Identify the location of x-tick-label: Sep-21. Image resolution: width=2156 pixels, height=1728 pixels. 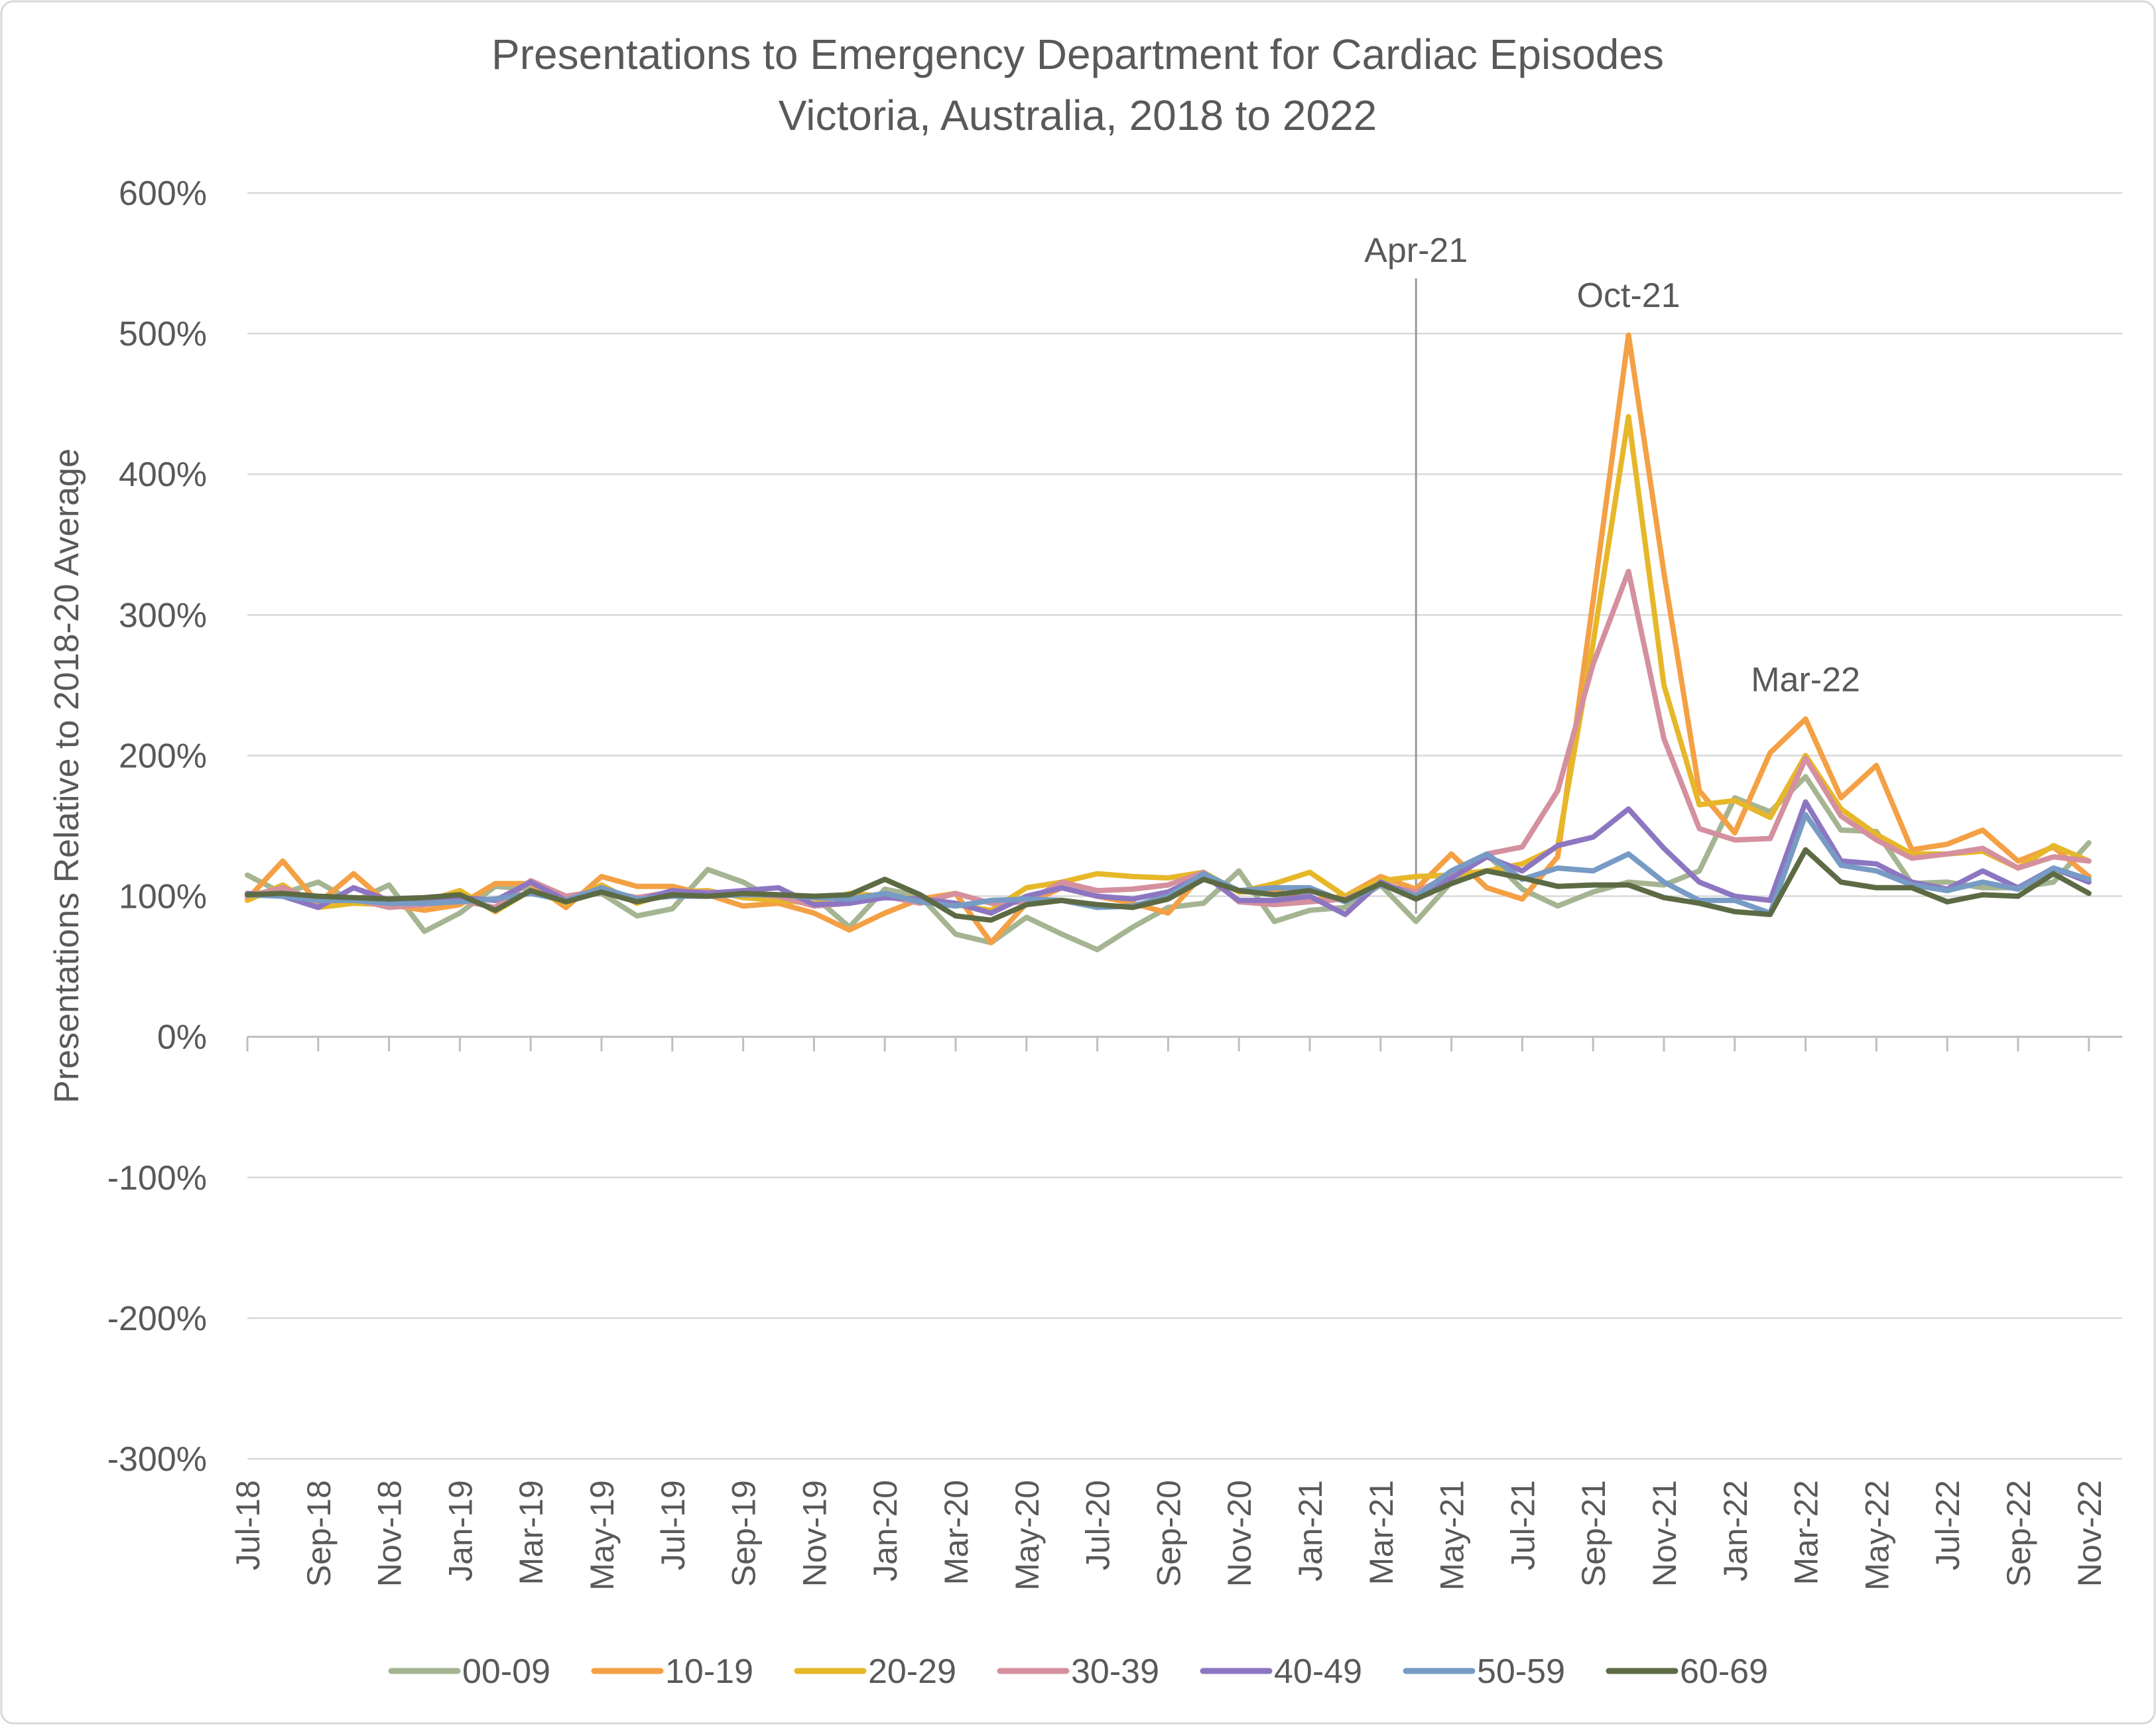
(1593, 1533).